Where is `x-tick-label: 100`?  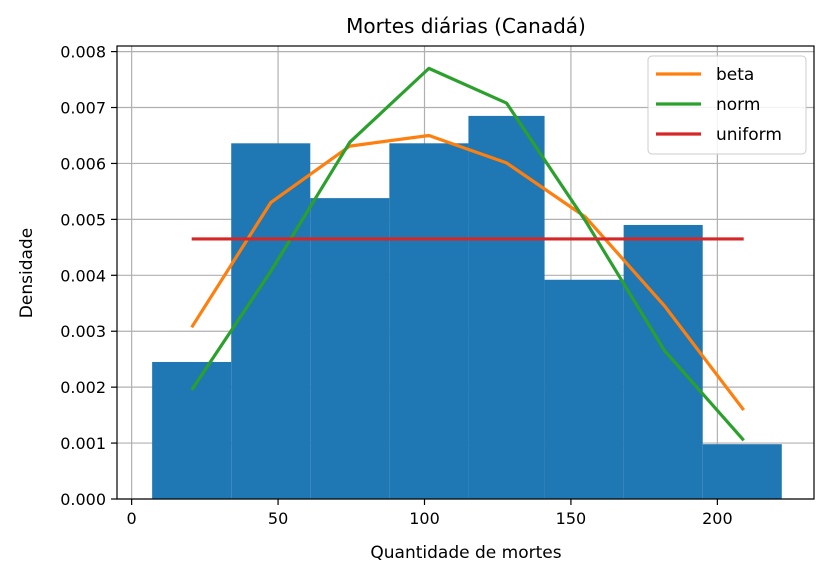 x-tick-label: 100 is located at coordinates (424, 518).